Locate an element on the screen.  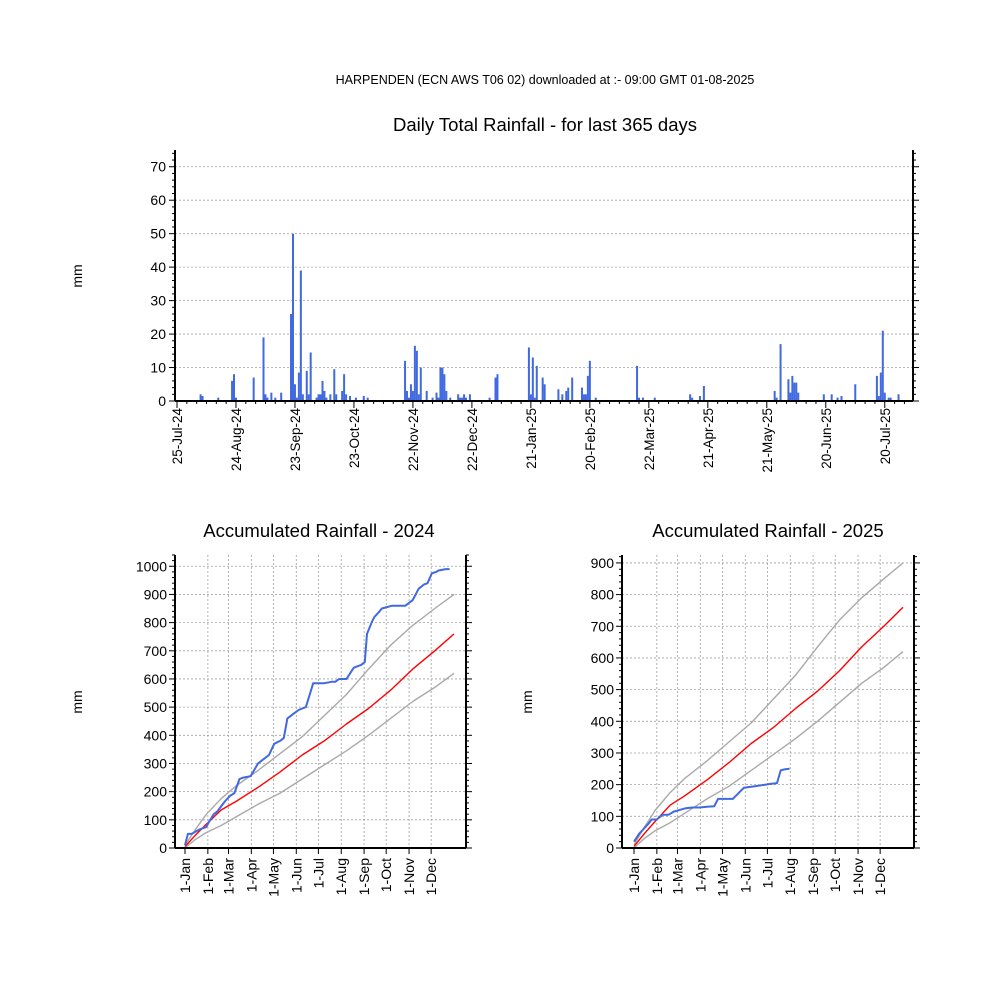
daily-chart-title: Daily Total Rainfall - for last 365 days is located at coordinates (545, 124).